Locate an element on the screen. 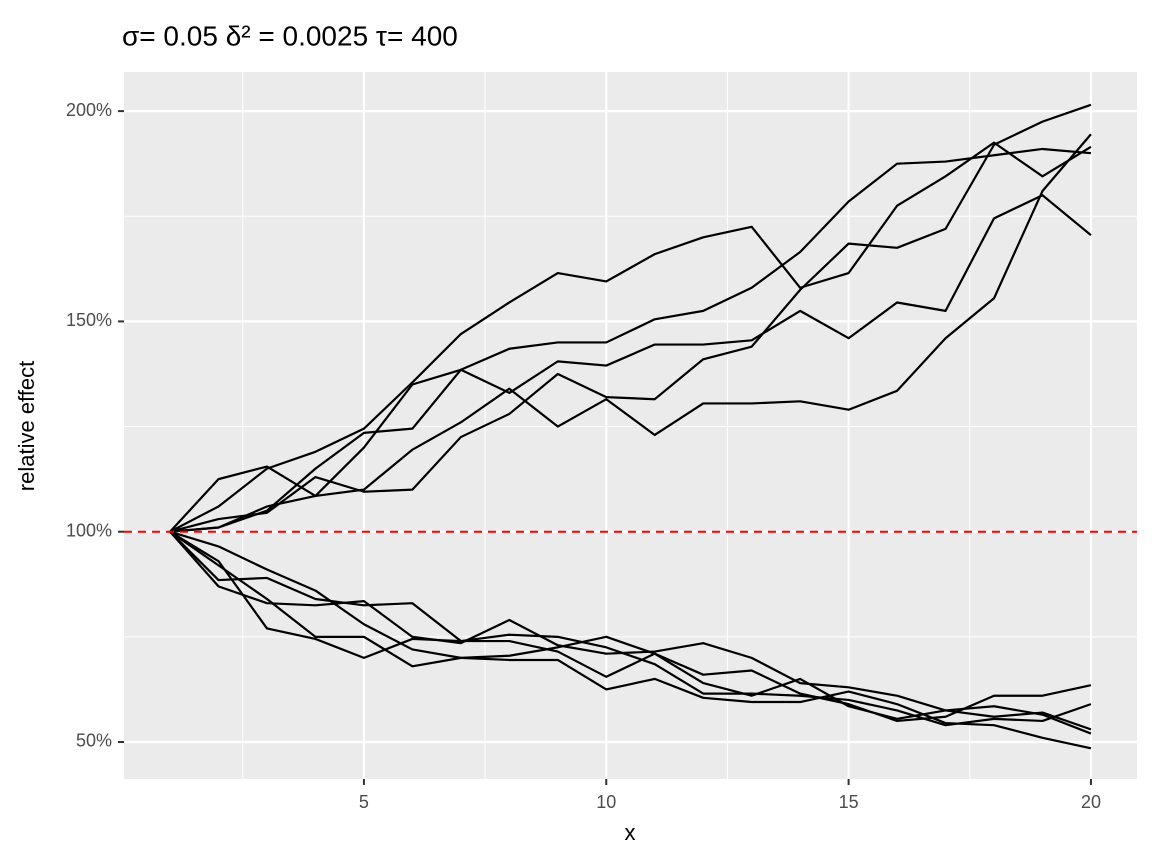  y-tick-label: 50% is located at coordinates (94, 741).